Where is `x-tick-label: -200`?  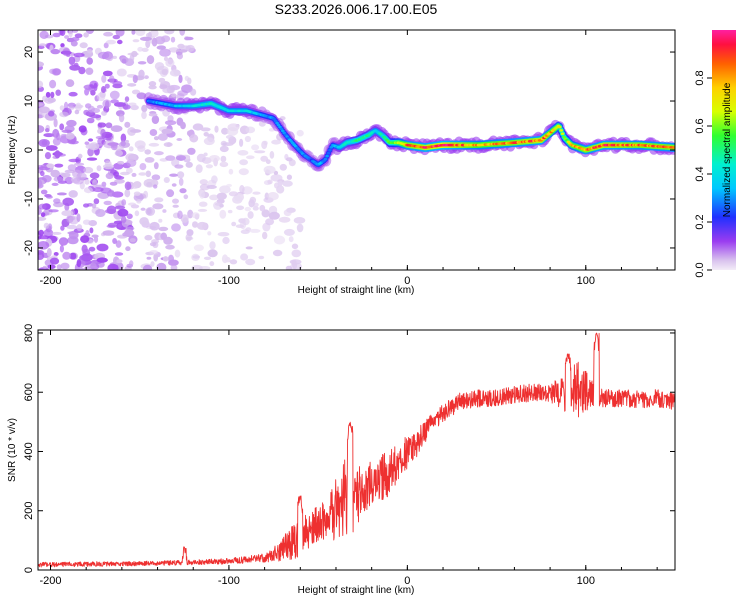
x-tick-label: -200 is located at coordinates (50, 581).